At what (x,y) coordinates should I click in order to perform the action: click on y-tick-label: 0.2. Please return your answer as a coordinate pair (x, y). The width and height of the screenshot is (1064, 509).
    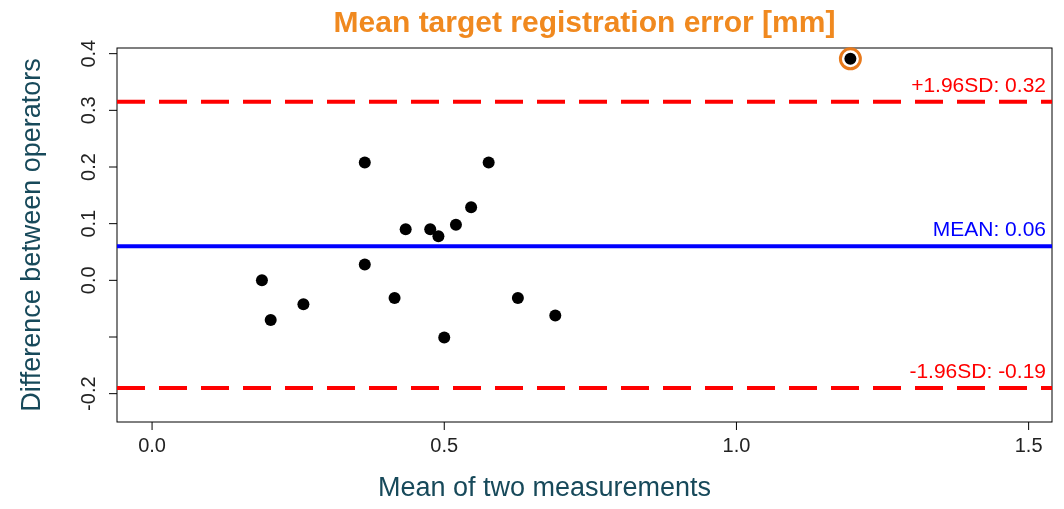
    Looking at the image, I should click on (88, 167).